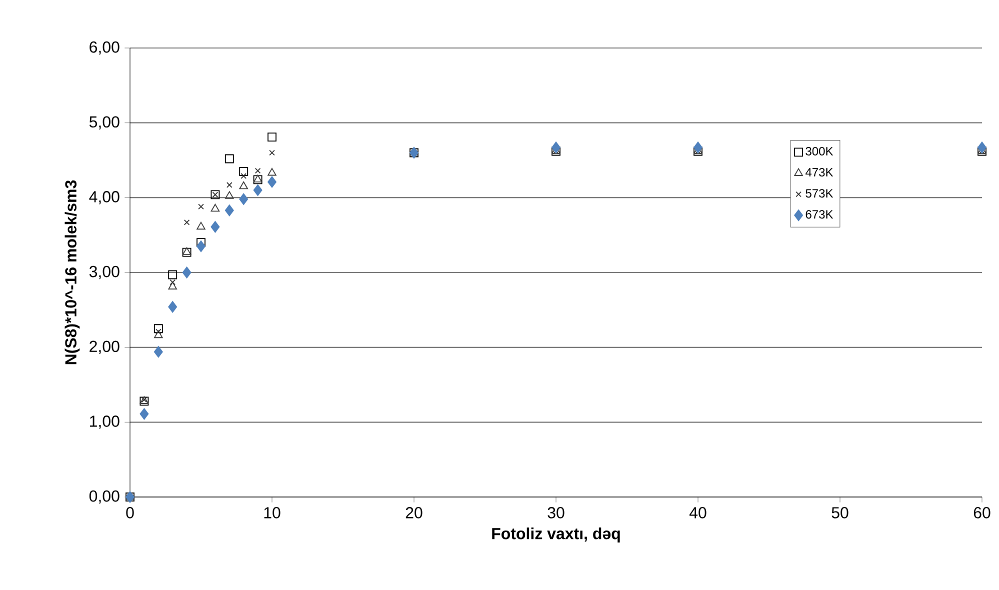  What do you see at coordinates (982, 512) in the screenshot?
I see `x-tick-label: 60` at bounding box center [982, 512].